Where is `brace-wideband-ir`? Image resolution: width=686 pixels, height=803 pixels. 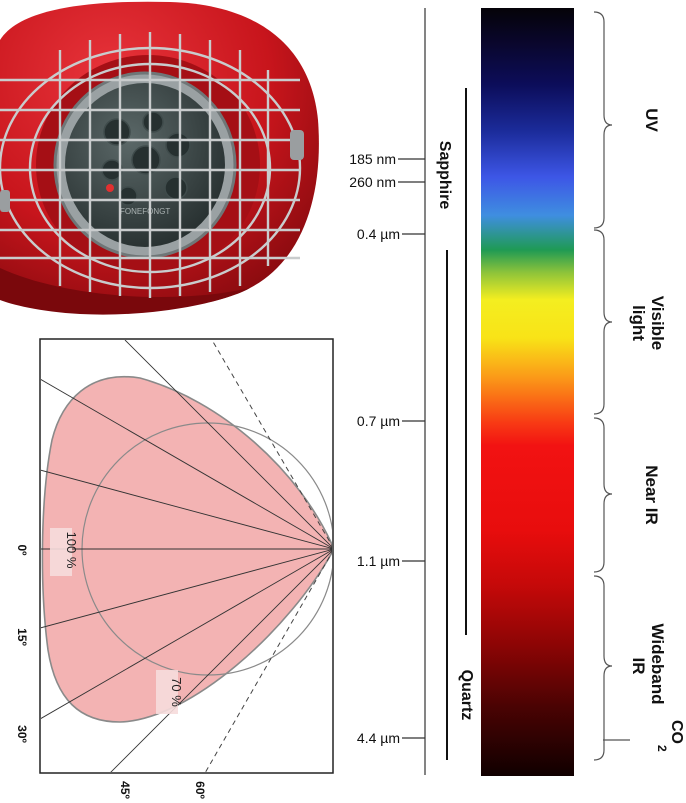 brace-wideband-ir is located at coordinates (603, 668).